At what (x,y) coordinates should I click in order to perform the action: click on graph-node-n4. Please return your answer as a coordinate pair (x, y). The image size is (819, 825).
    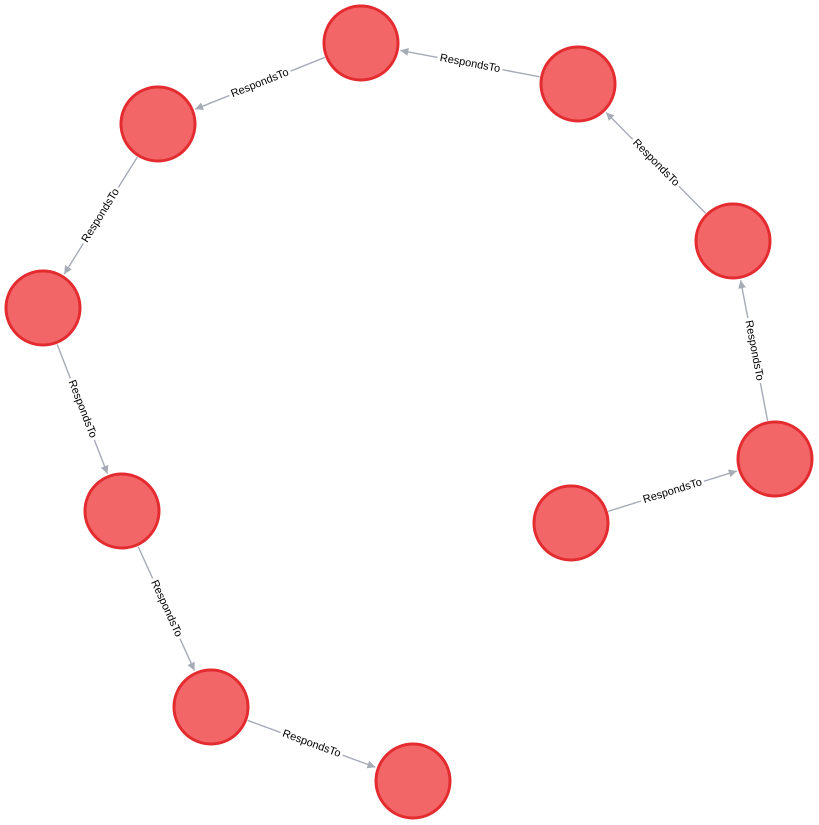
    Looking at the image, I should click on (578, 84).